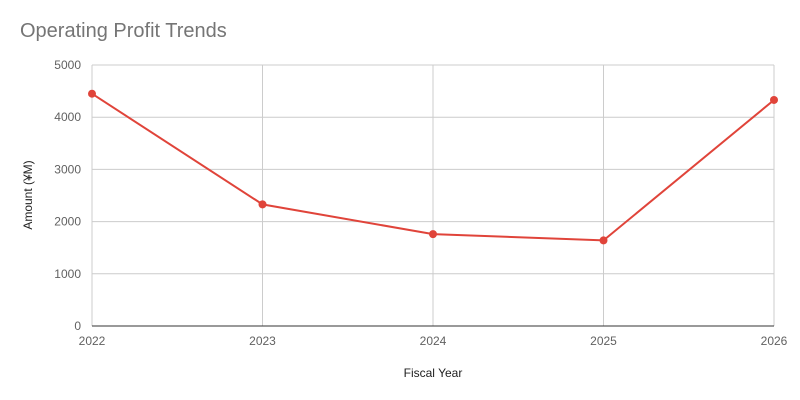  Describe the element at coordinates (92, 341) in the screenshot. I see `x-tick-label: 2022` at that location.